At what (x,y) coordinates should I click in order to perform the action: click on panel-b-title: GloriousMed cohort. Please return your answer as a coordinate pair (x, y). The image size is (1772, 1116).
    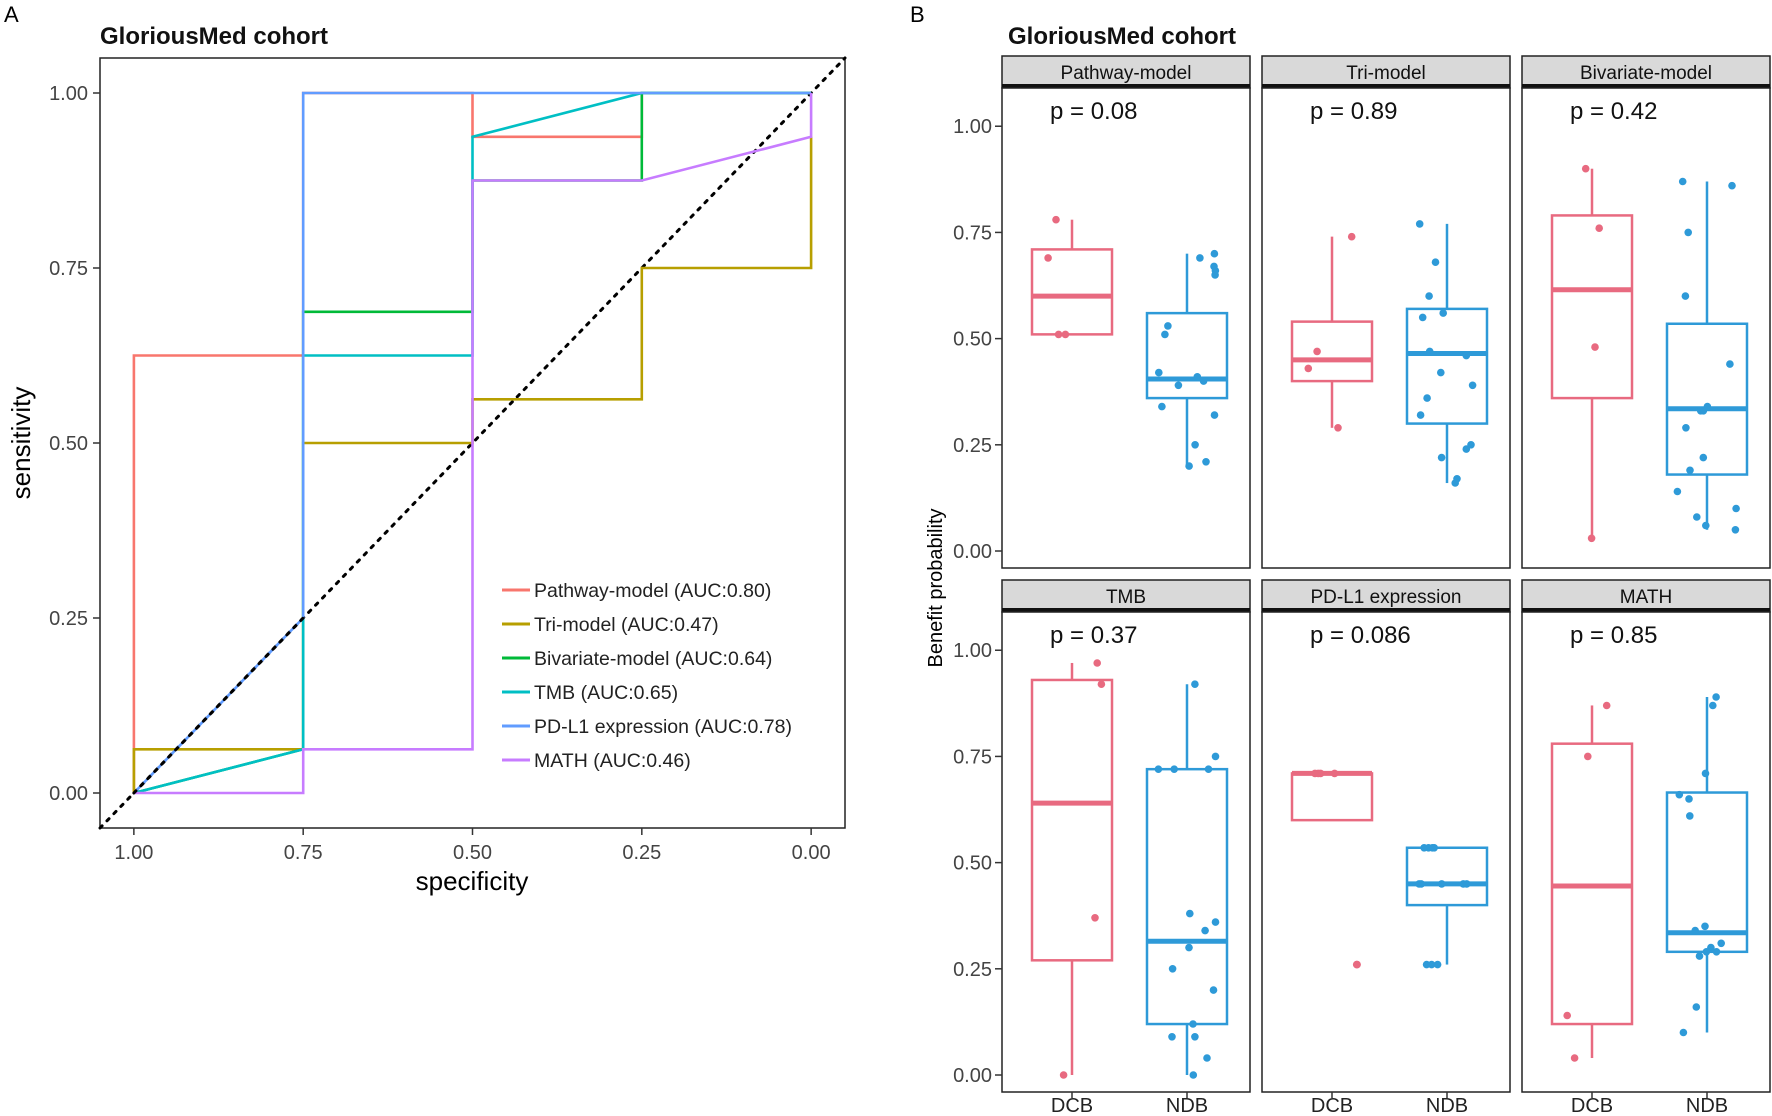
    Looking at the image, I should click on (1122, 36).